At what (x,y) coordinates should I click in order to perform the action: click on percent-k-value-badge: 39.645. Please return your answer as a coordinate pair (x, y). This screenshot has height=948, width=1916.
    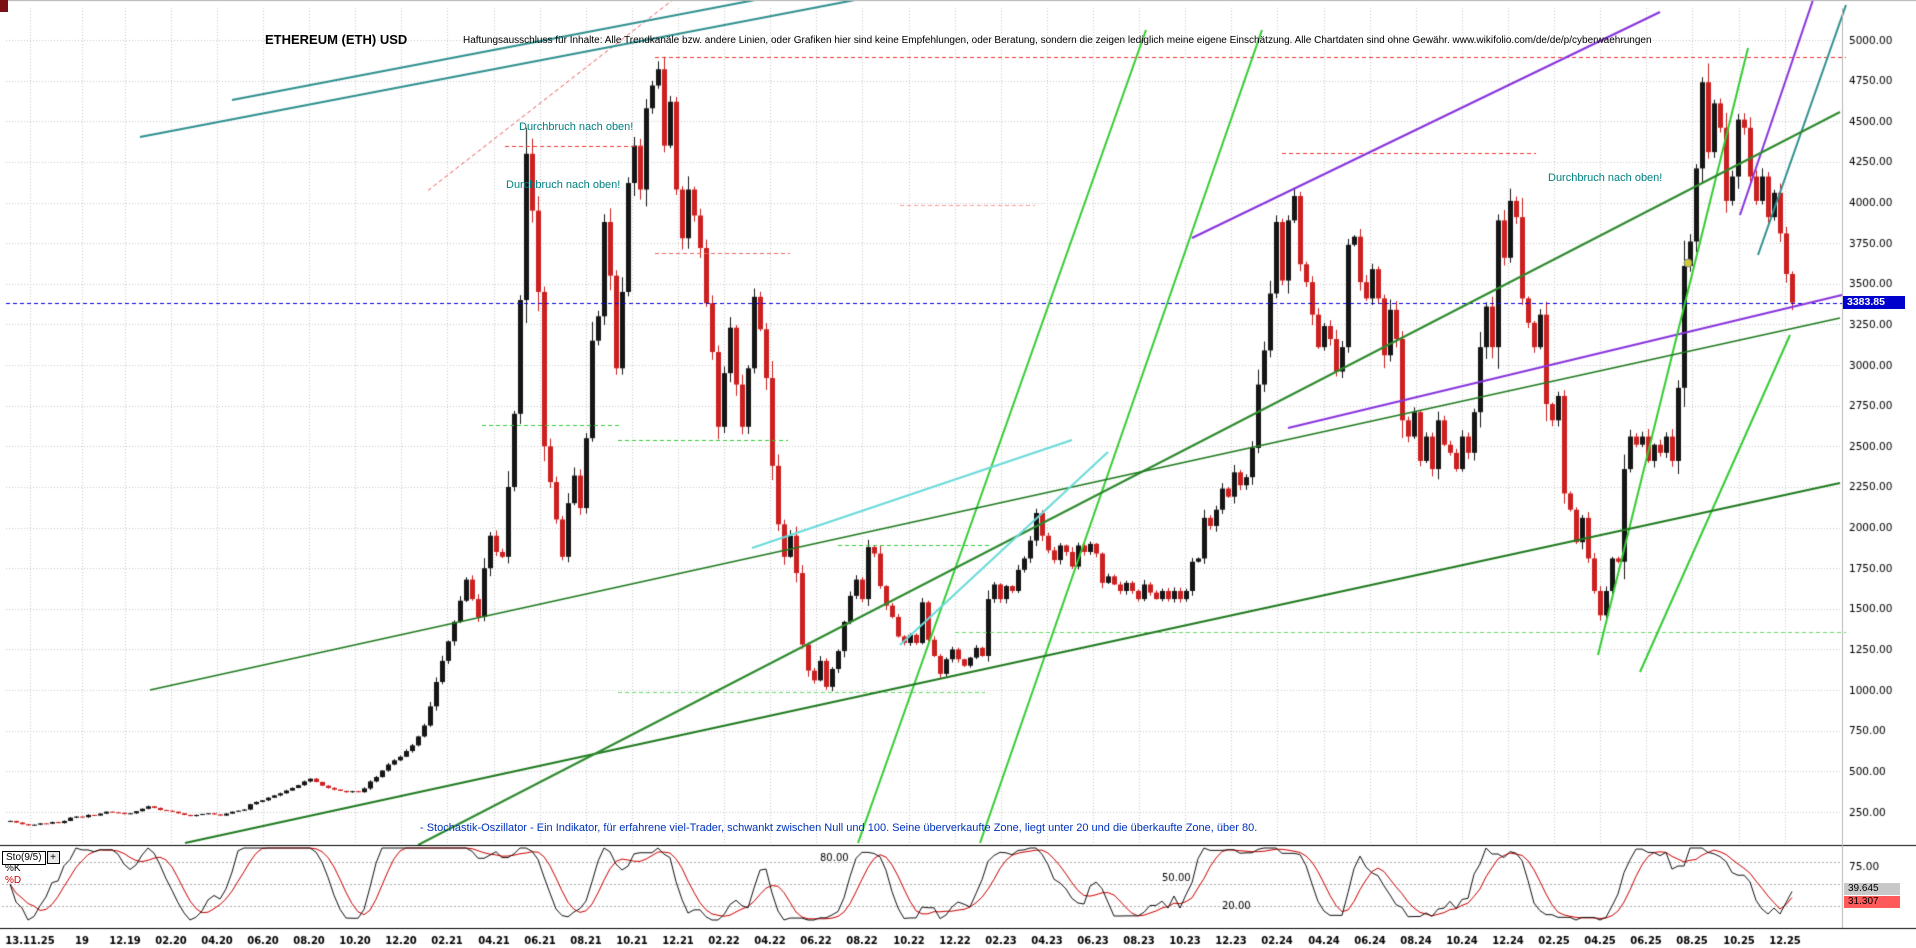
    Looking at the image, I should click on (1872, 889).